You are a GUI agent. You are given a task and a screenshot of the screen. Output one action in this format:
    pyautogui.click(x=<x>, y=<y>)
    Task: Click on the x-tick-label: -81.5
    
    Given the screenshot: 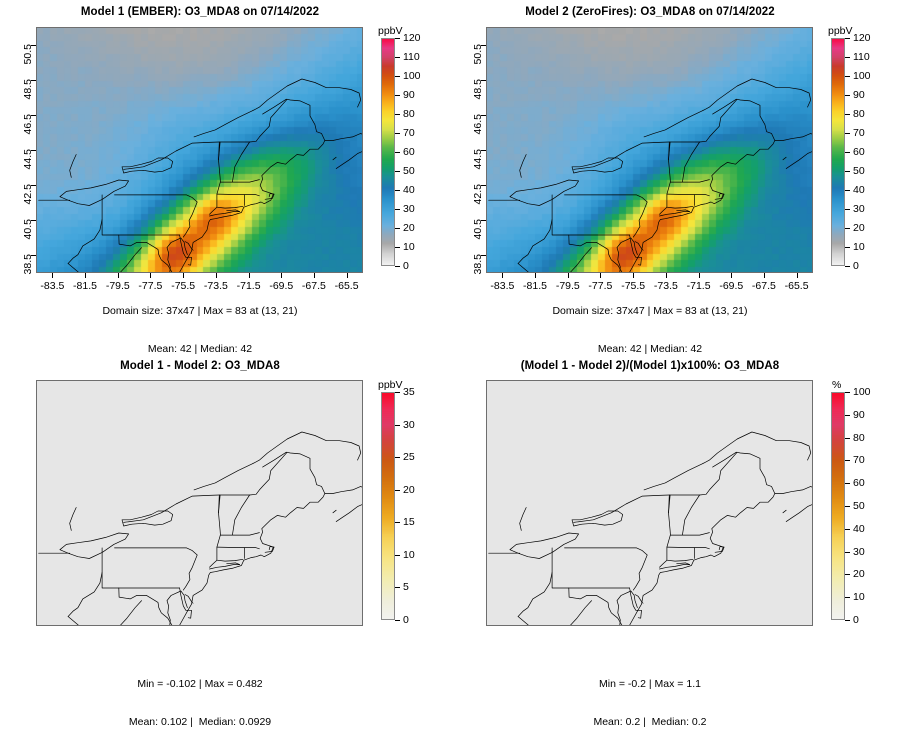 What is the action you would take?
    pyautogui.click(x=535, y=286)
    